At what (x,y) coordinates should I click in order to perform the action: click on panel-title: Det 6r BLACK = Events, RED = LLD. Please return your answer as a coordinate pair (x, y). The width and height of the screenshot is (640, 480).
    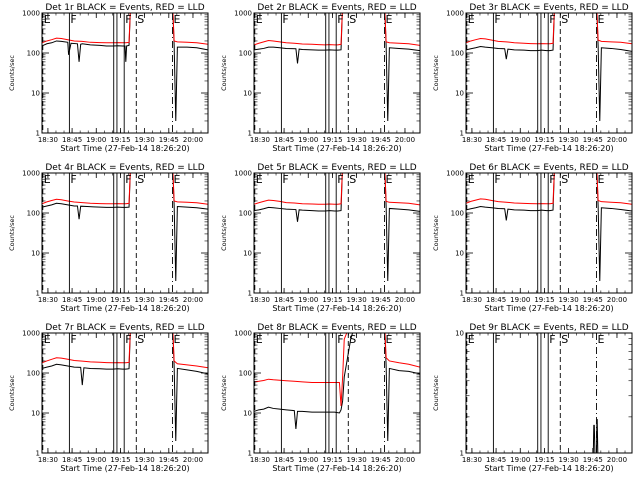
    Looking at the image, I should click on (548, 168).